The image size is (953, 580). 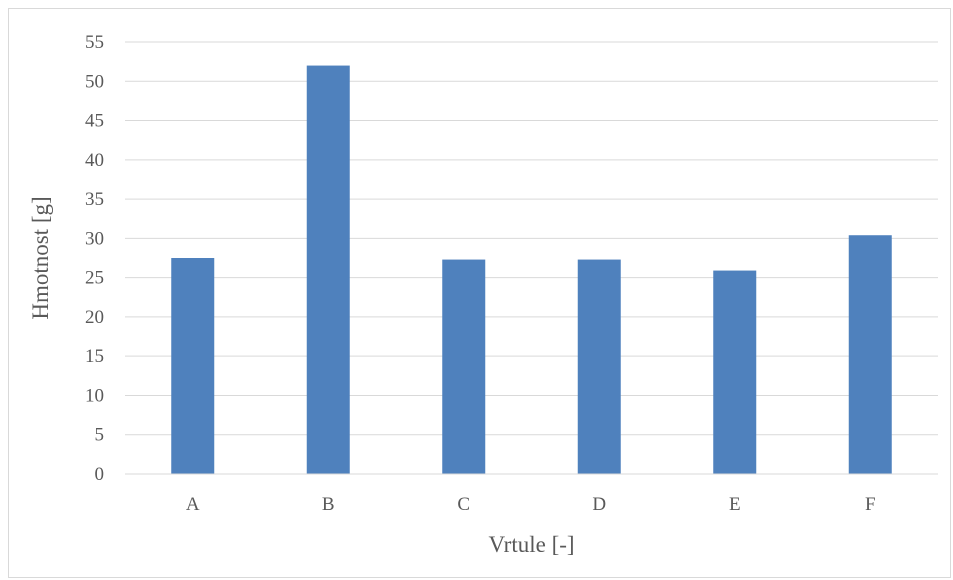 What do you see at coordinates (464, 366) in the screenshot?
I see `bar-C` at bounding box center [464, 366].